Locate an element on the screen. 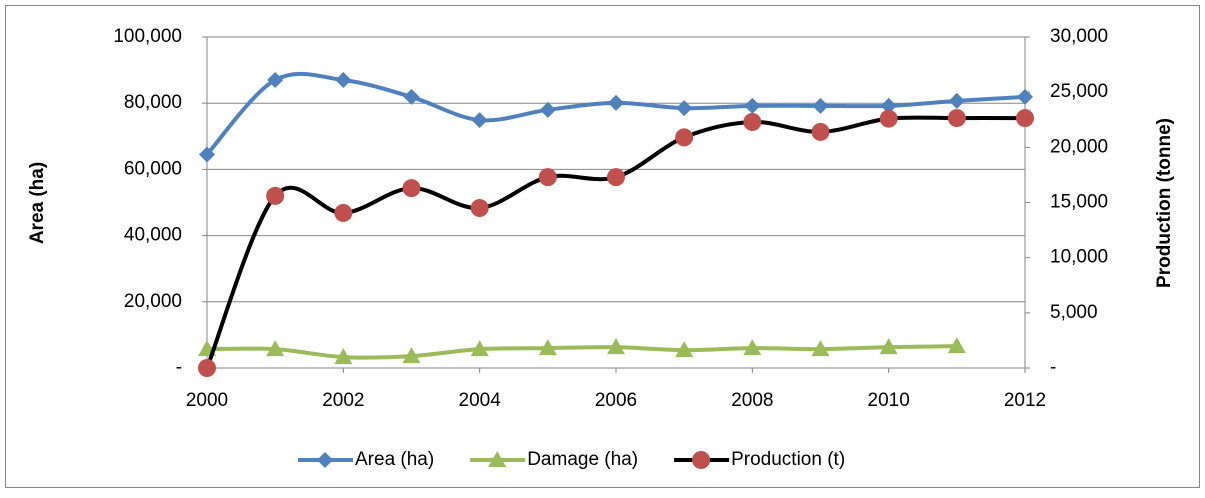  y-tick-label: - is located at coordinates (179, 367).